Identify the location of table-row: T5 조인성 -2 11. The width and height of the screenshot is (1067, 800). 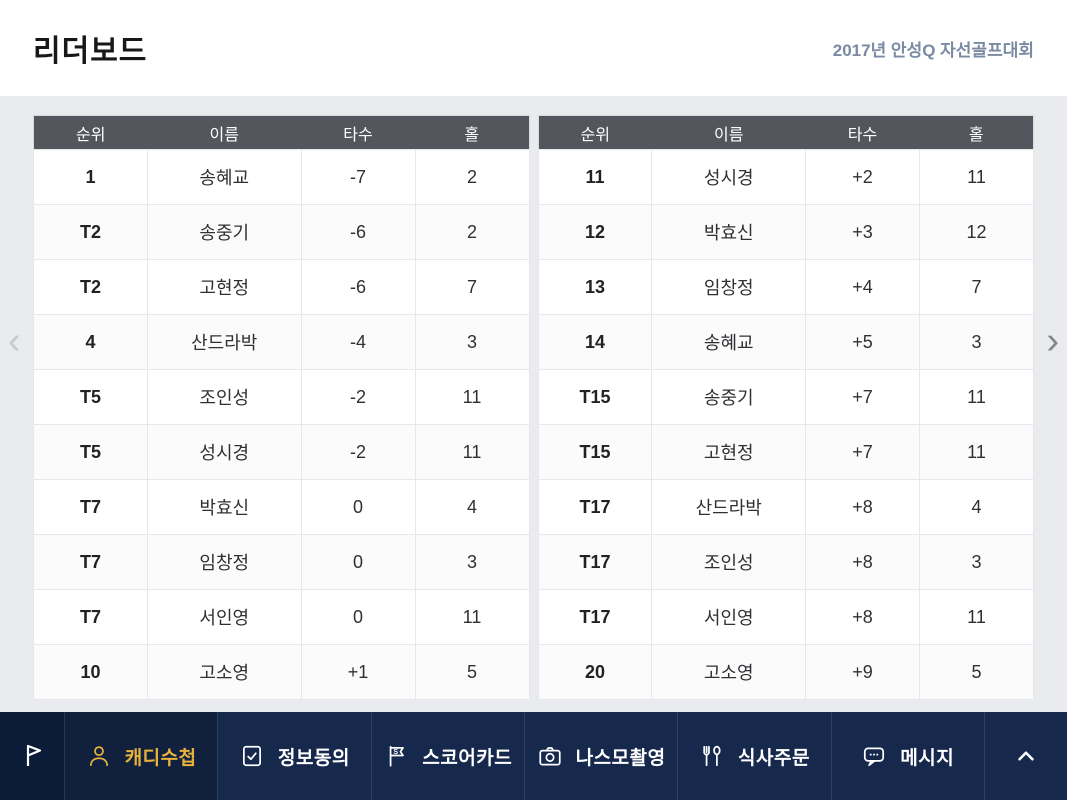
(281, 397).